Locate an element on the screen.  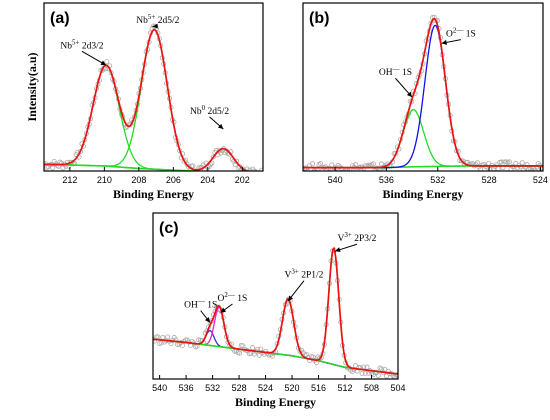
x-tick-label: 512 is located at coordinates (345, 388).